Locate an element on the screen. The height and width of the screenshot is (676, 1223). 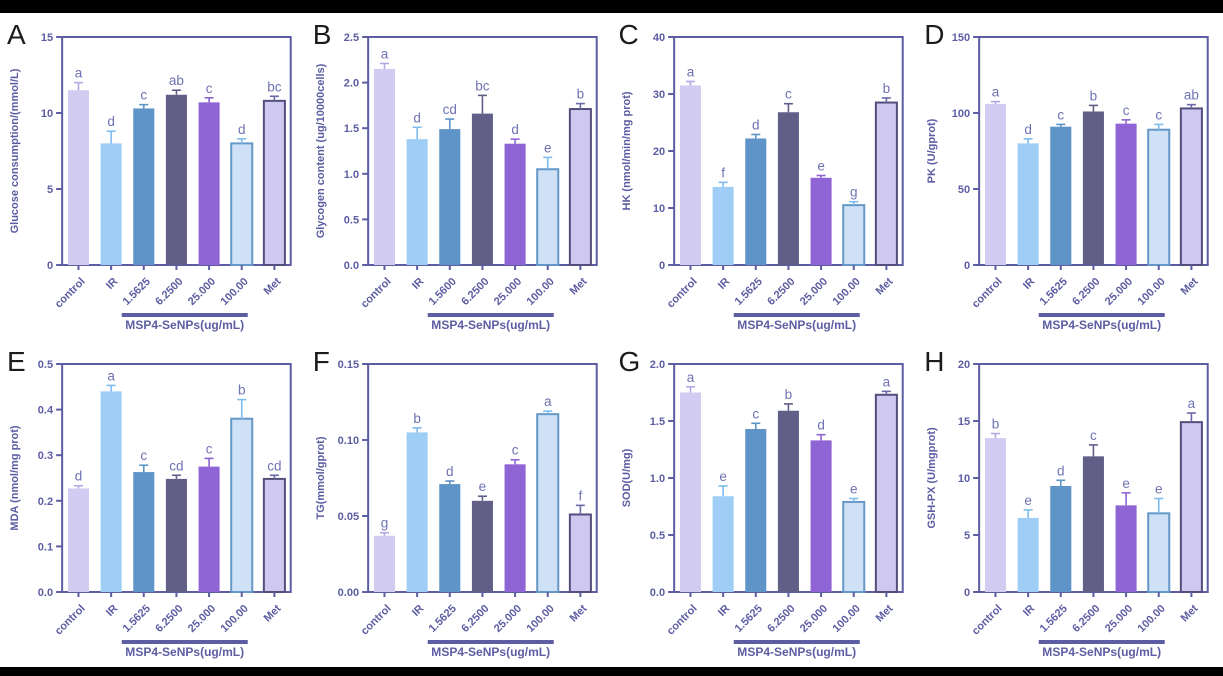
svg-text: 15 is located at coordinates (47, 38).